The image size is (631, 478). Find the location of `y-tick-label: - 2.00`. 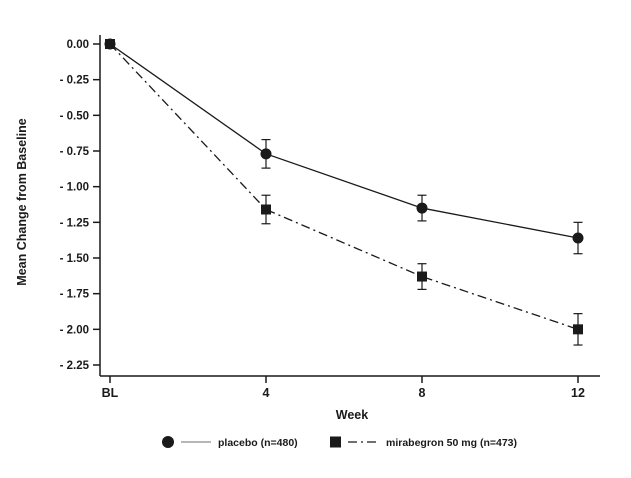

y-tick-label: - 2.00 is located at coordinates (74, 330).